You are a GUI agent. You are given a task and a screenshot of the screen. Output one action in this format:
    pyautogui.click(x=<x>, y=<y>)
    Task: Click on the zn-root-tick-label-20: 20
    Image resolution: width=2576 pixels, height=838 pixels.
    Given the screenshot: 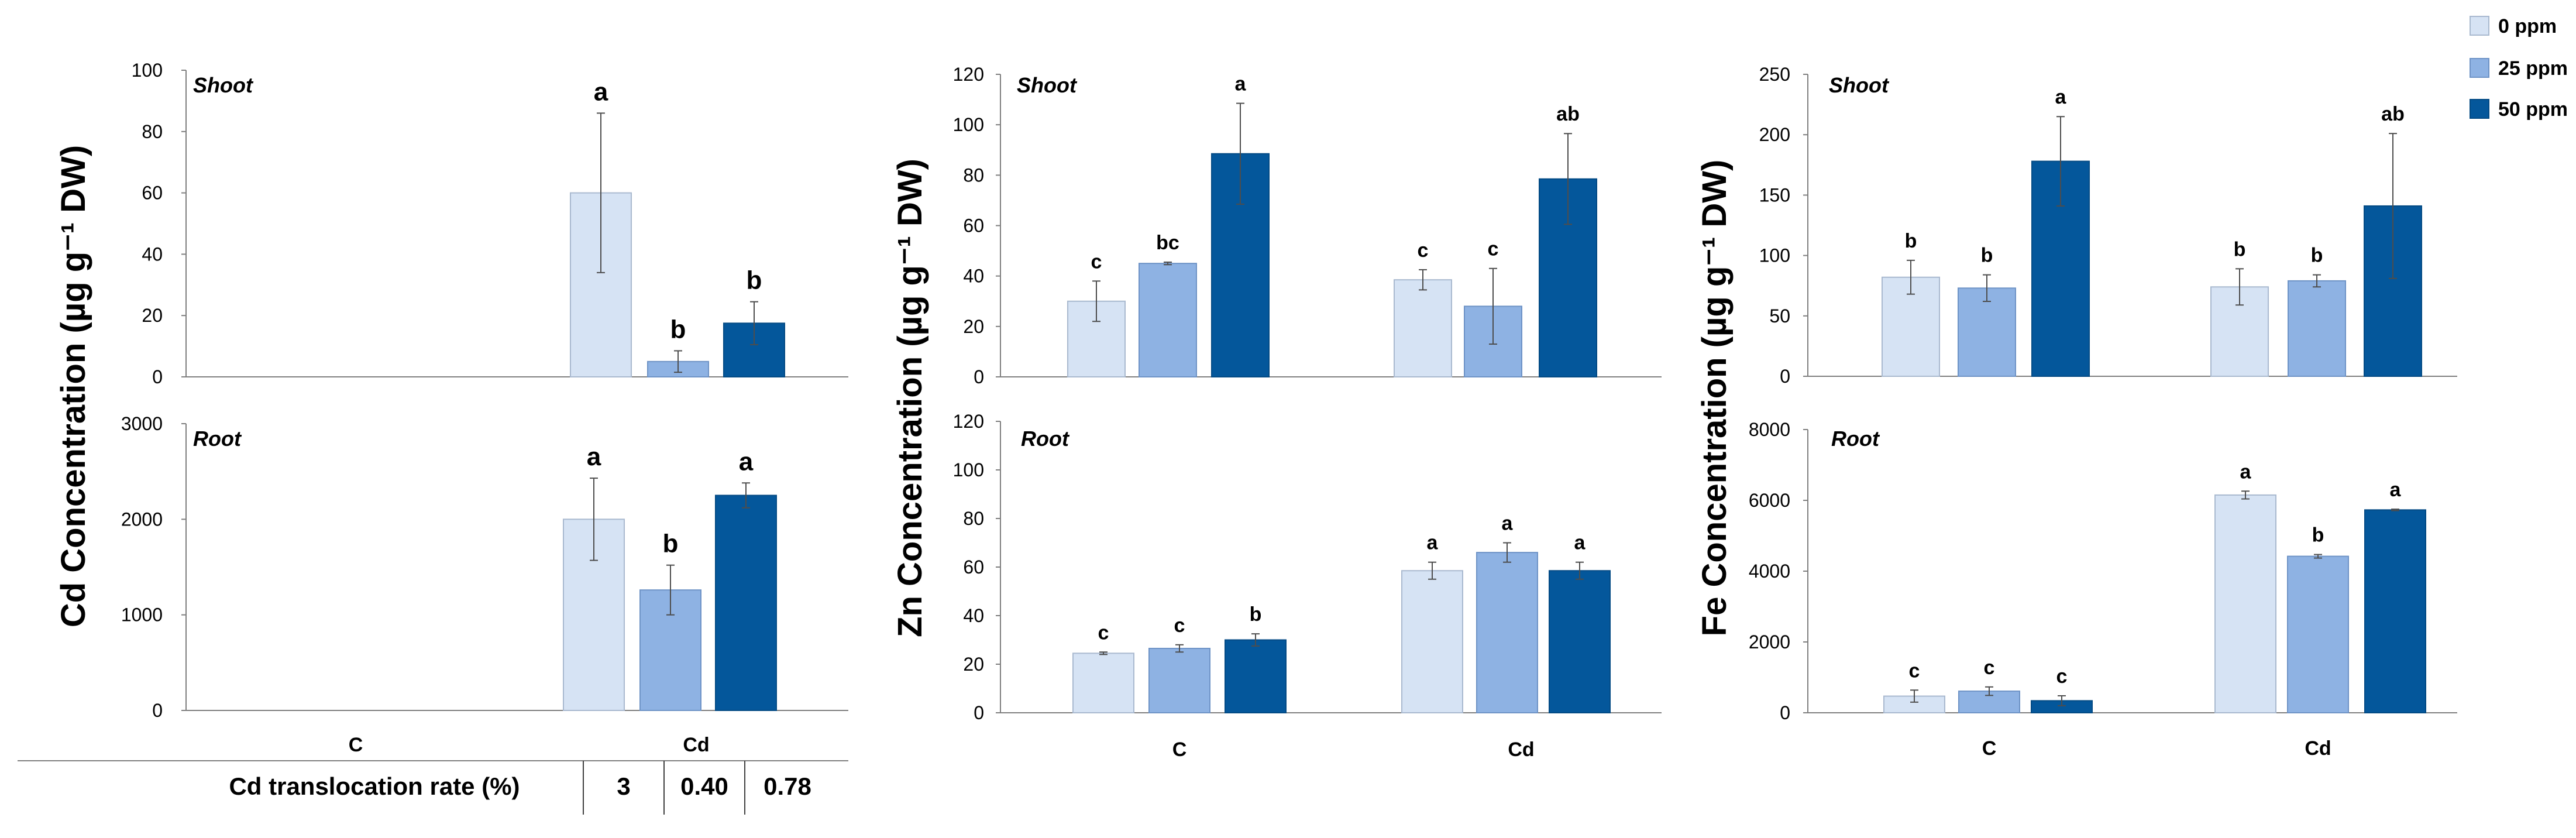 What is the action you would take?
    pyautogui.click(x=974, y=664)
    